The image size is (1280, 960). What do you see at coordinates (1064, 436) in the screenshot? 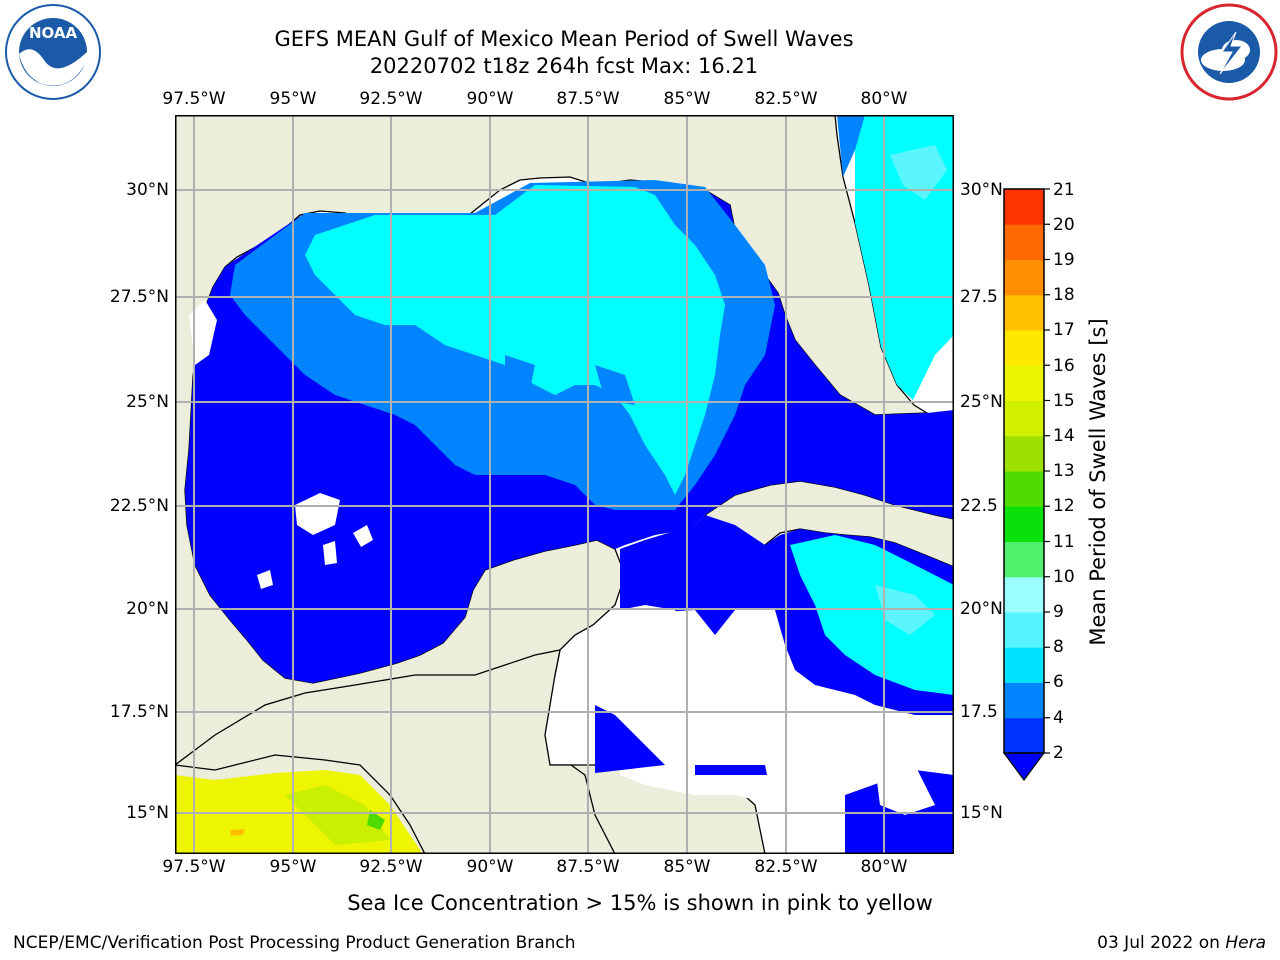
I see `colorbar-tick: 14` at bounding box center [1064, 436].